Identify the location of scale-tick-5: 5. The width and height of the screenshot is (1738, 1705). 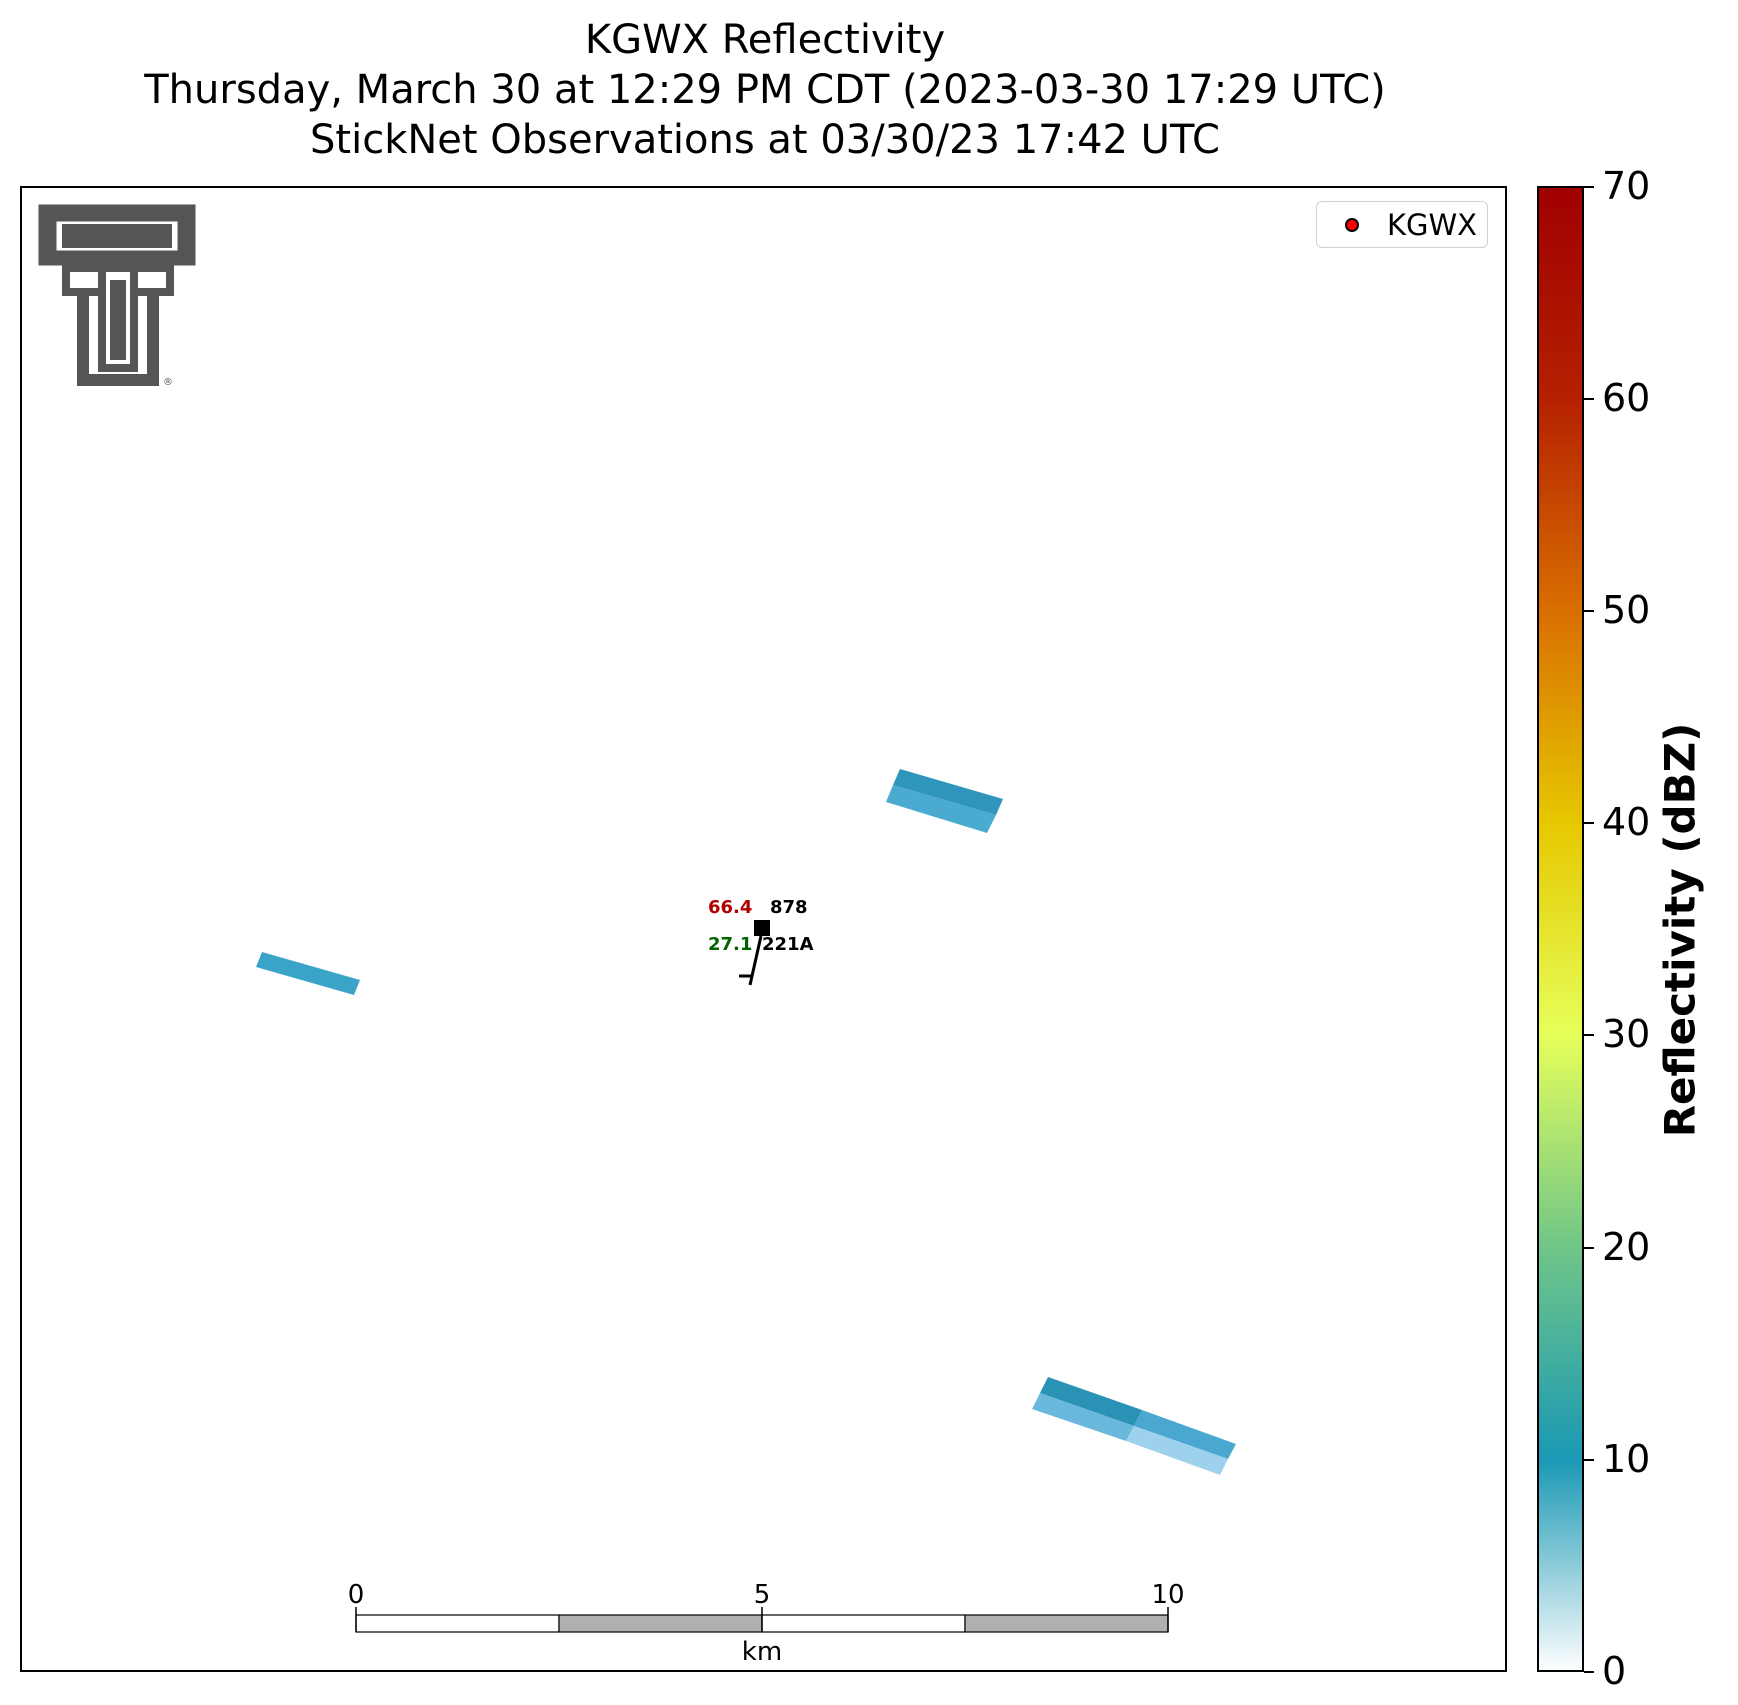
(762, 1595).